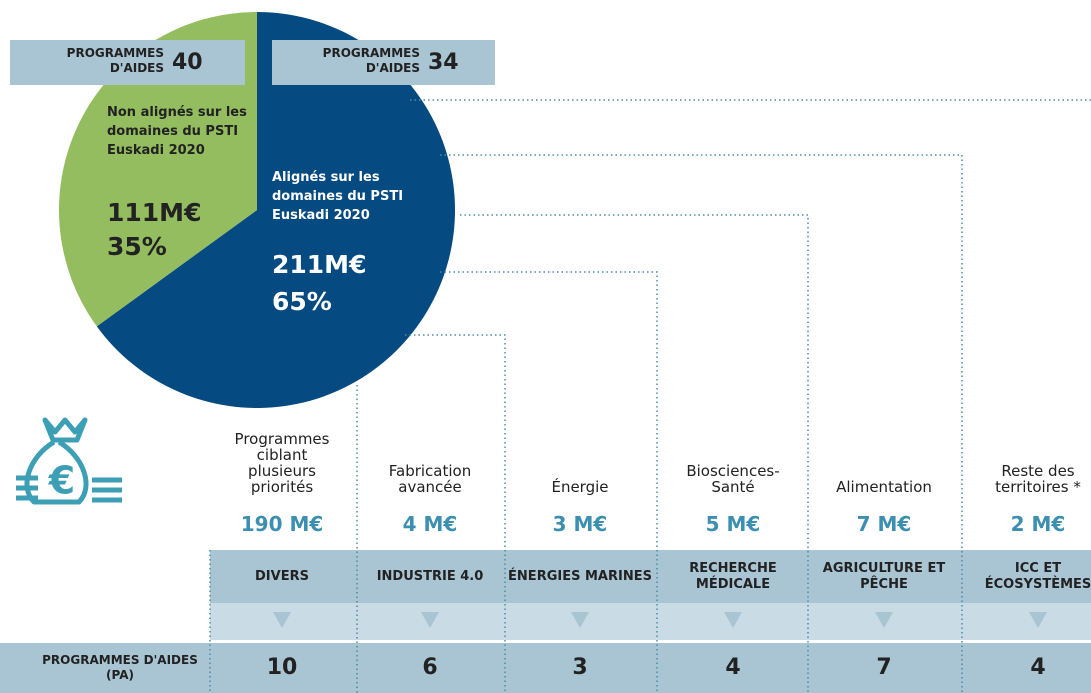 The image size is (1091, 693). What do you see at coordinates (733, 576) in the screenshot?
I see `sector-label: RECHERCHE MÉDICALE` at bounding box center [733, 576].